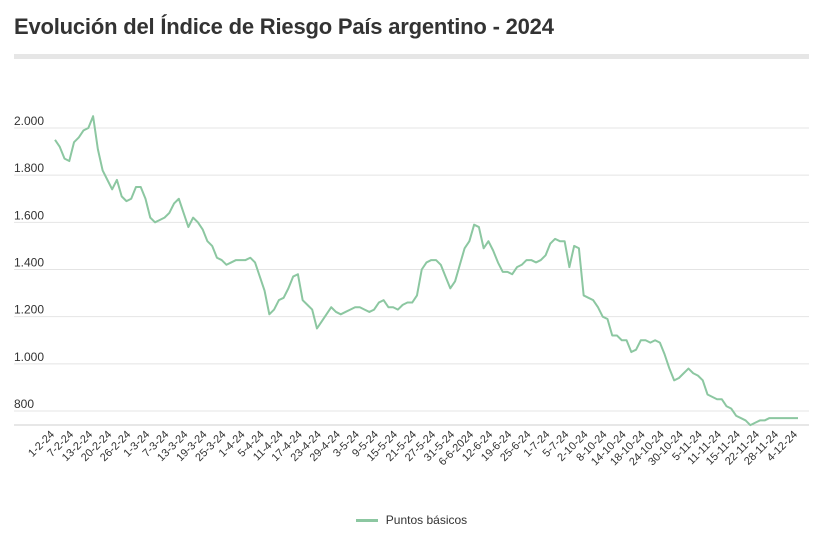 The width and height of the screenshot is (823, 536). I want to click on y-tick-label: 1.200, so click(29, 310).